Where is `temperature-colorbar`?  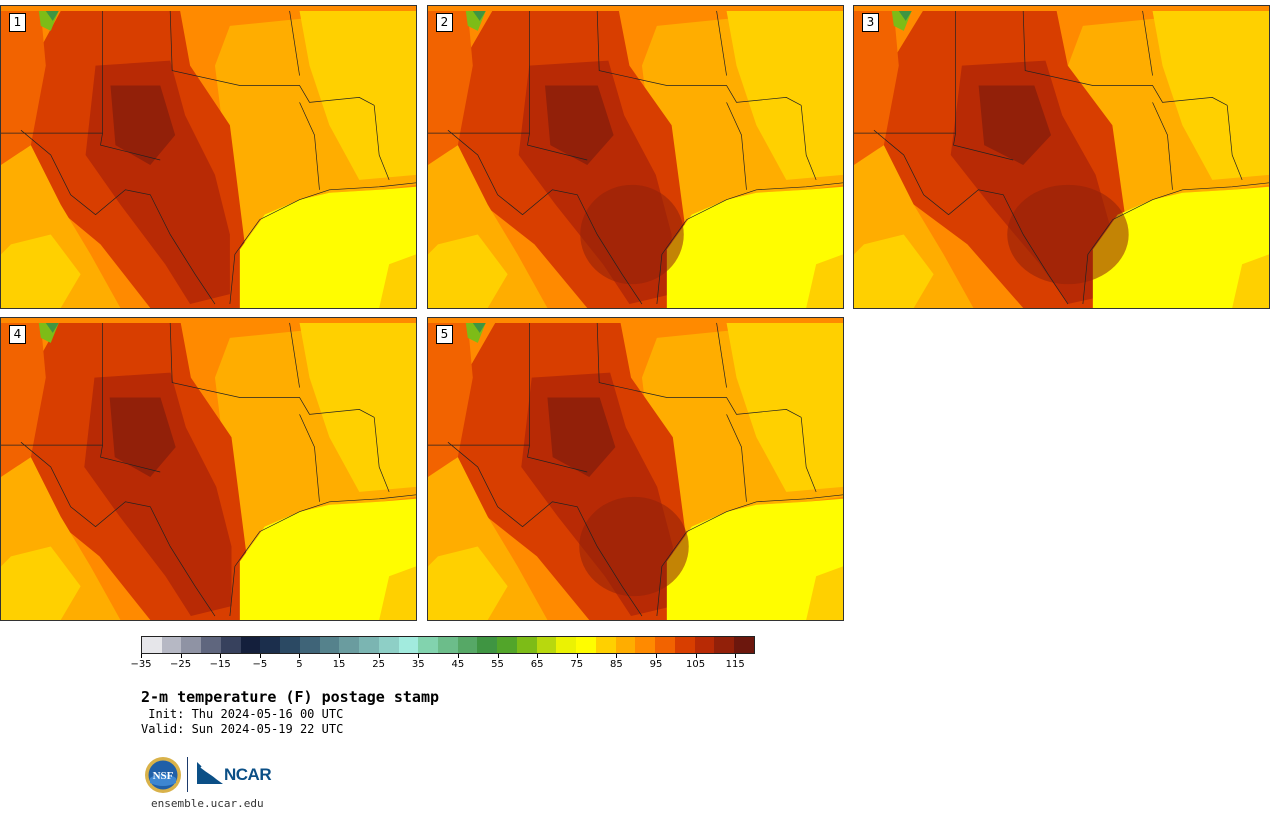 temperature-colorbar is located at coordinates (448, 645).